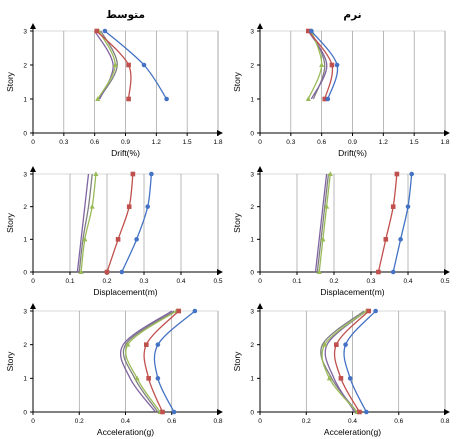 This screenshot has width=464, height=439. I want to click on x-tick-label: 0.8, so click(444, 421).